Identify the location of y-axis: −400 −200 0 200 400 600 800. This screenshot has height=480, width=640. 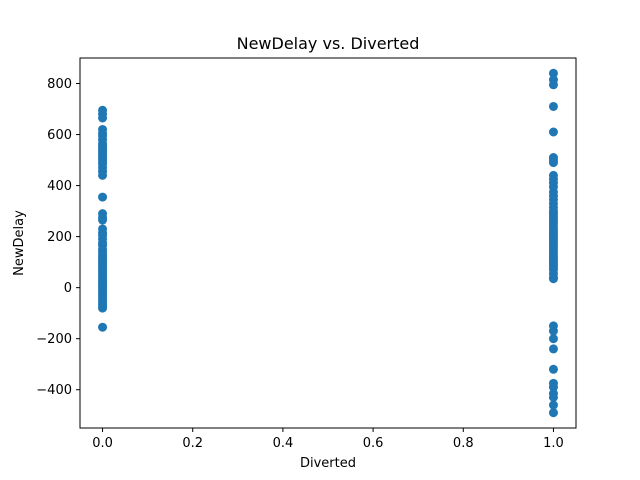
(58, 237).